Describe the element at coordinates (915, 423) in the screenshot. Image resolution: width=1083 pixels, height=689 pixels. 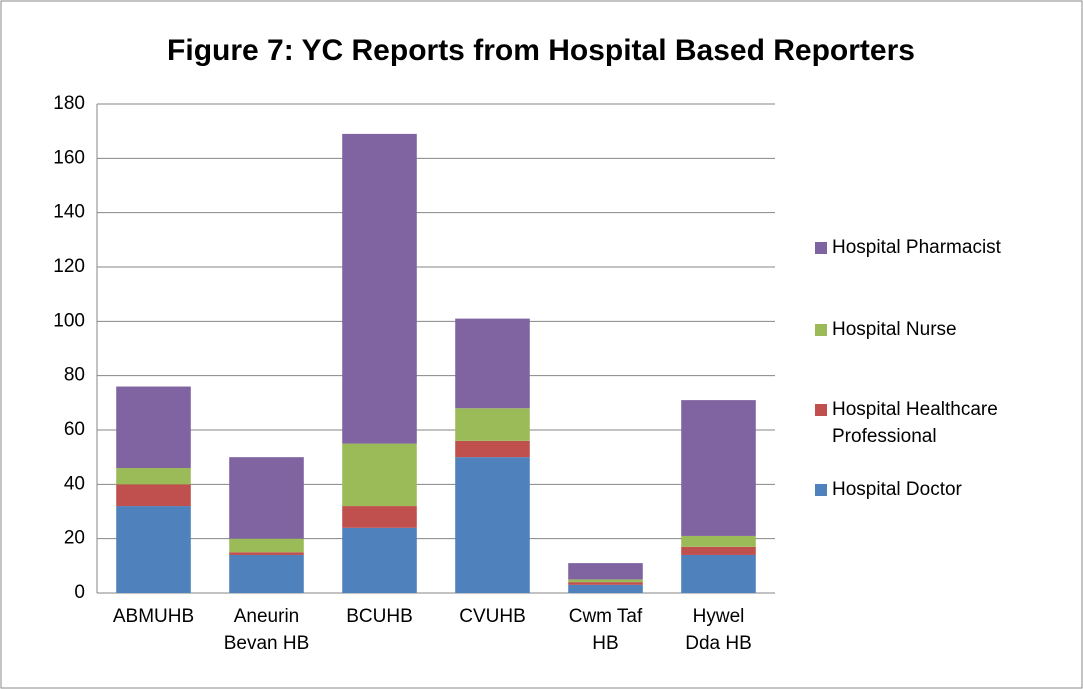
I see `legend-label: Hospital Healthcare Professional` at that location.